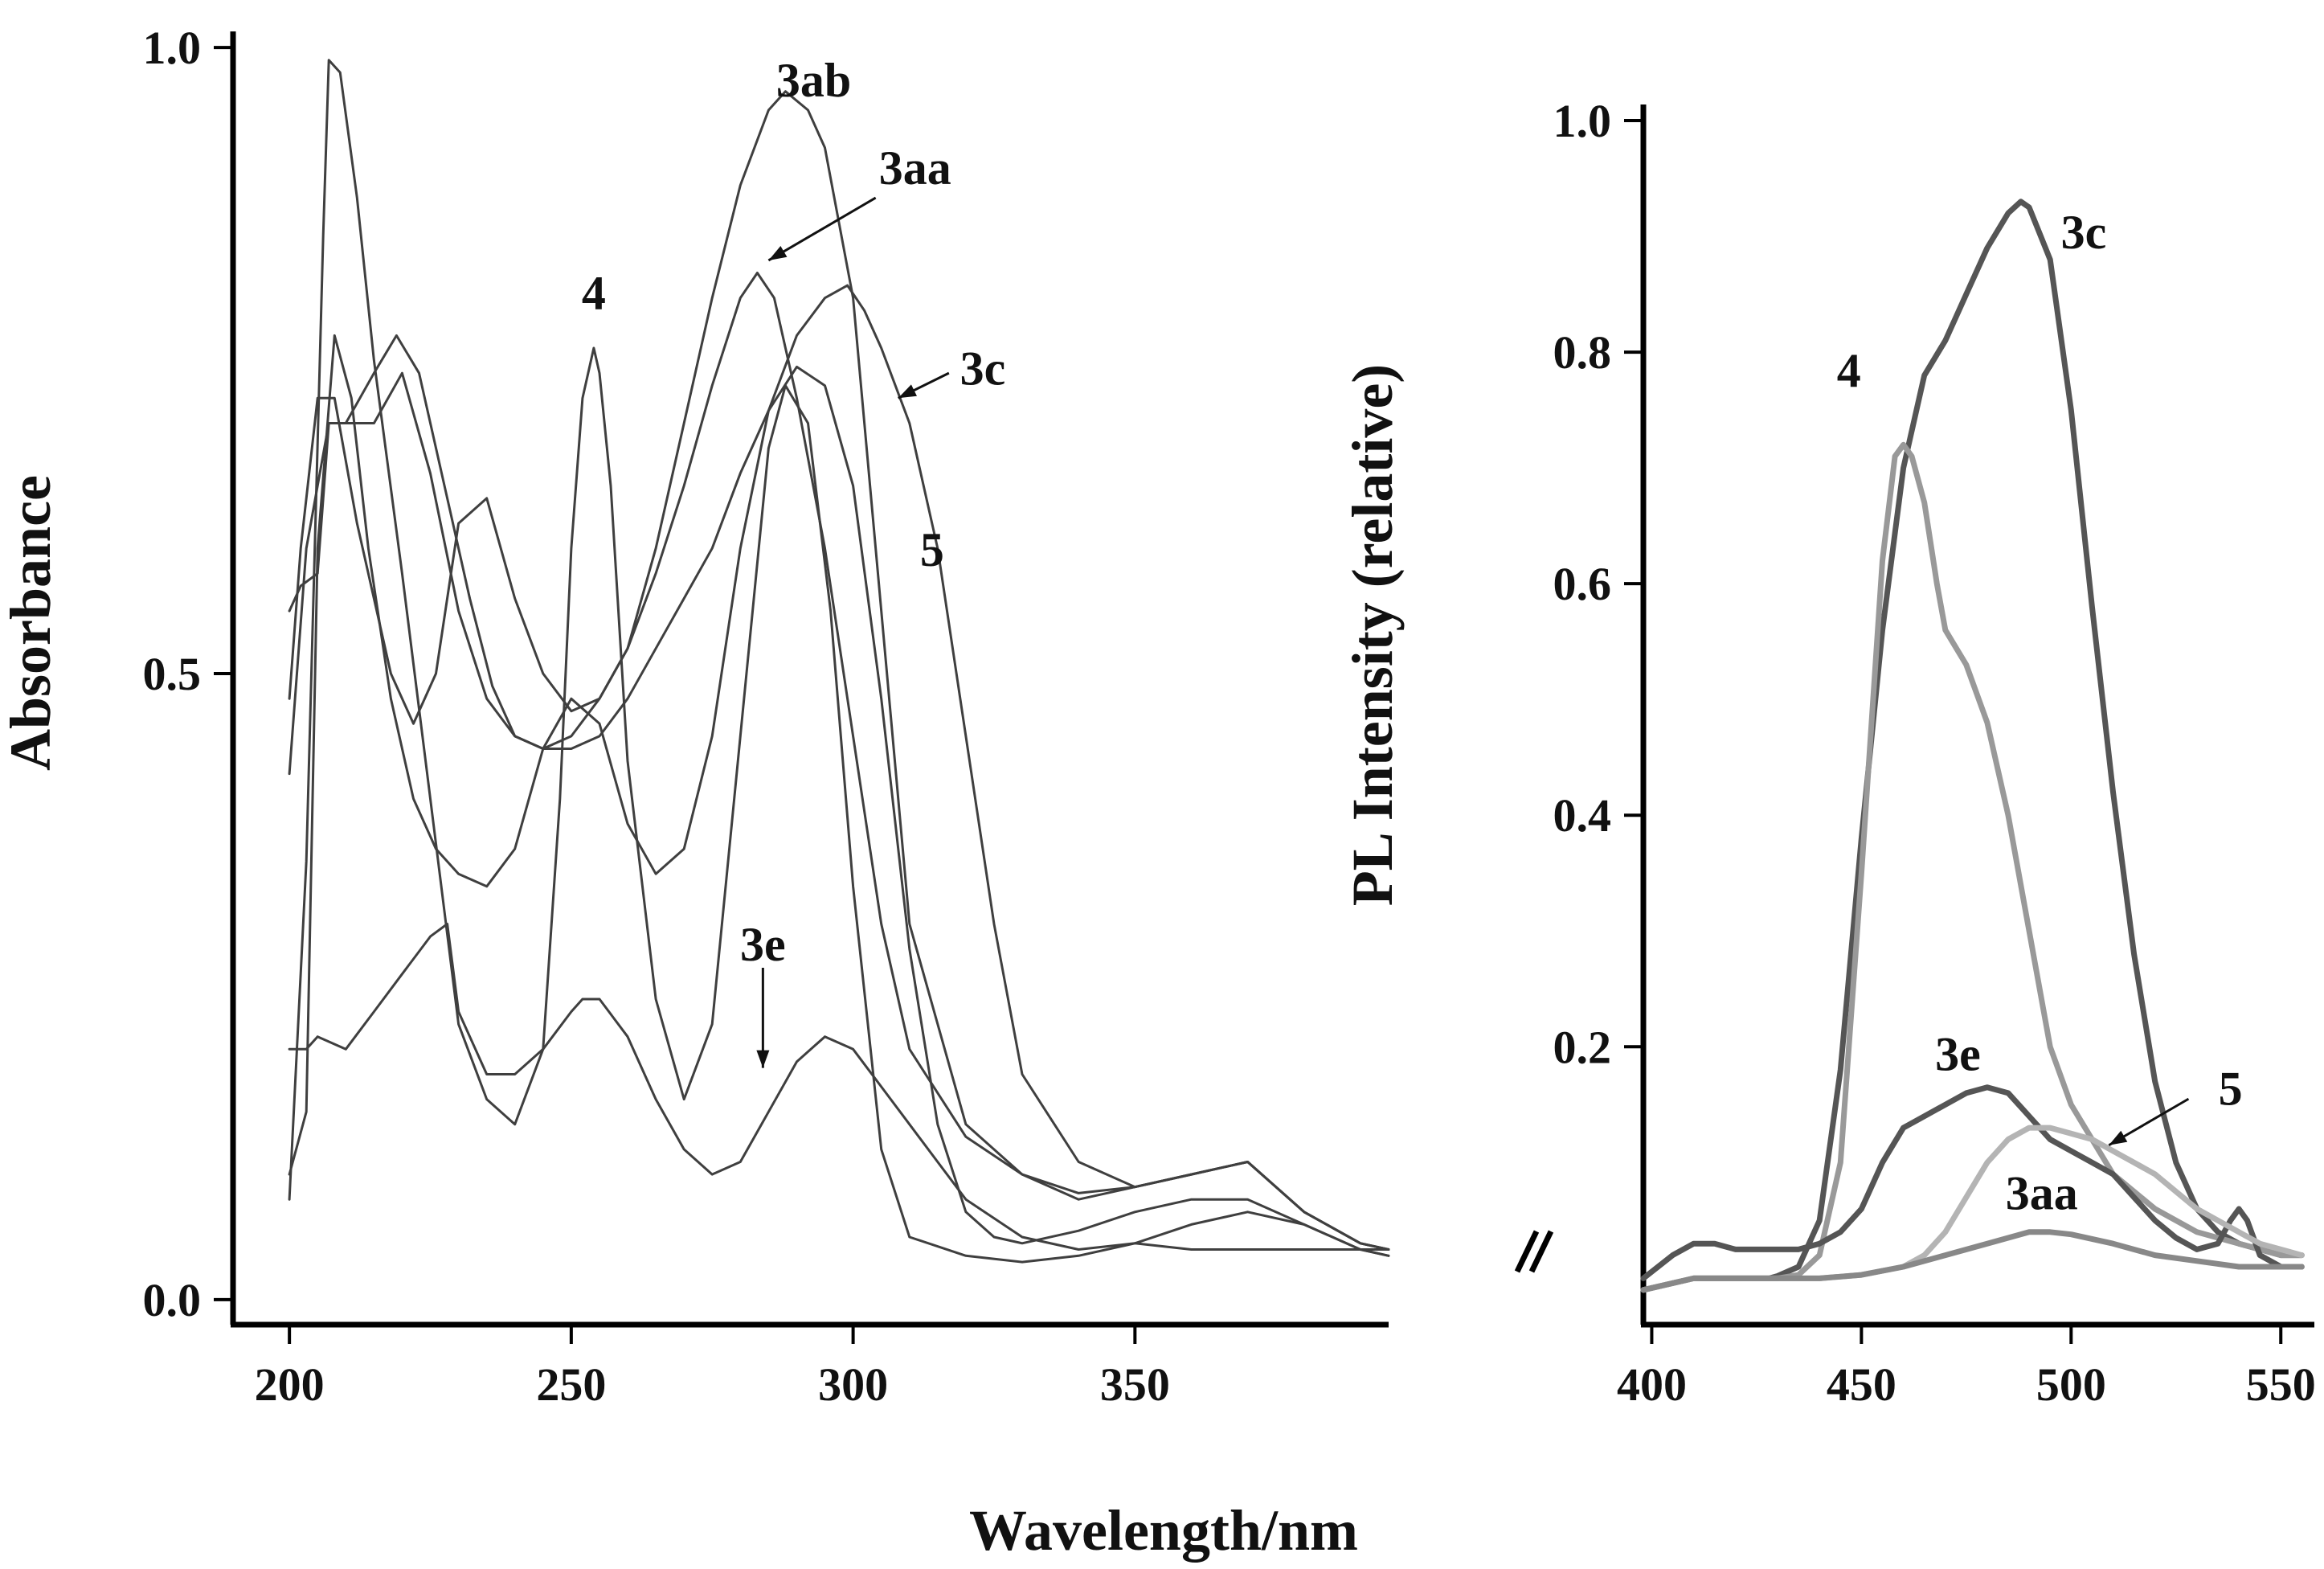 This screenshot has width=2324, height=1569. I want to click on pl-label-3c: 3c, so click(2084, 233).